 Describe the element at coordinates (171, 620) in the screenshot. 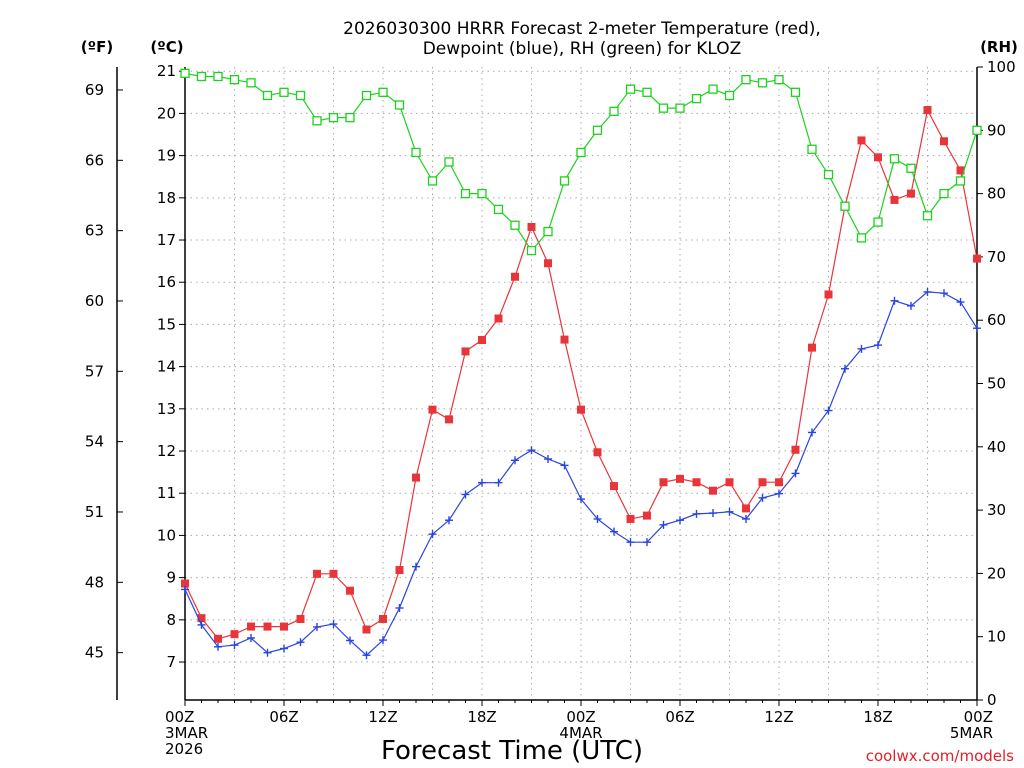

I see `celsius-tick-label: 8` at that location.